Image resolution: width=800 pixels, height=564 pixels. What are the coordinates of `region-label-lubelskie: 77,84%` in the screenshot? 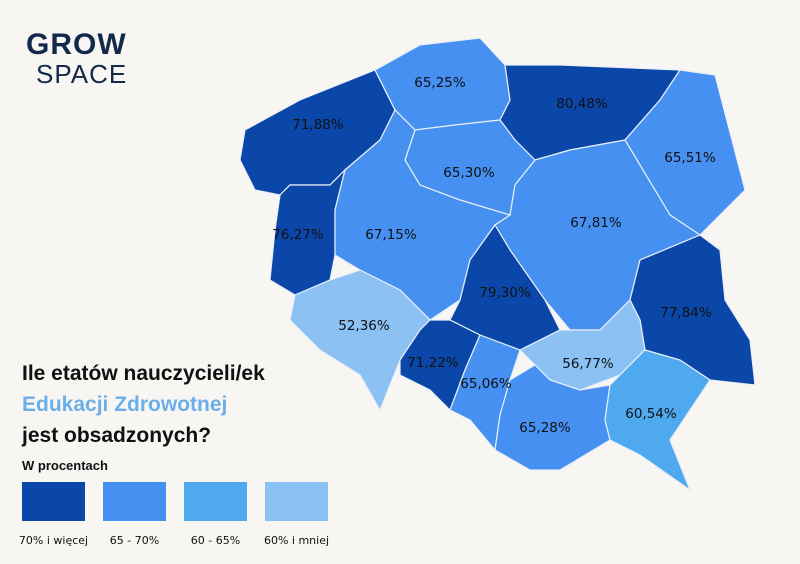 It's located at (686, 313).